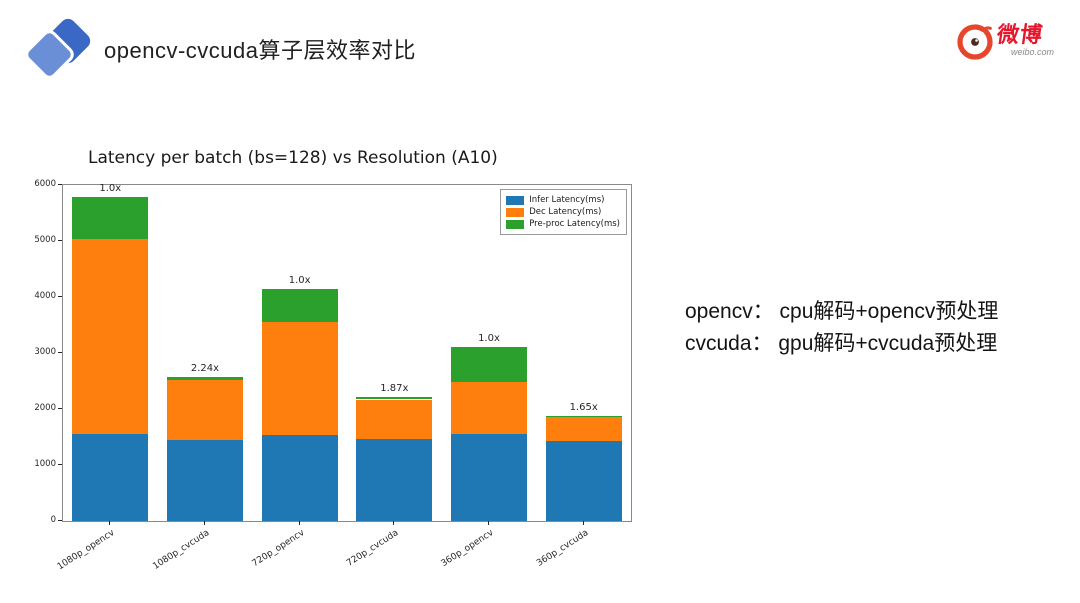 Image resolution: width=1080 pixels, height=603 pixels. Describe the element at coordinates (574, 224) in the screenshot. I see `legend-label: Pre-proc Latency(ms)` at that location.